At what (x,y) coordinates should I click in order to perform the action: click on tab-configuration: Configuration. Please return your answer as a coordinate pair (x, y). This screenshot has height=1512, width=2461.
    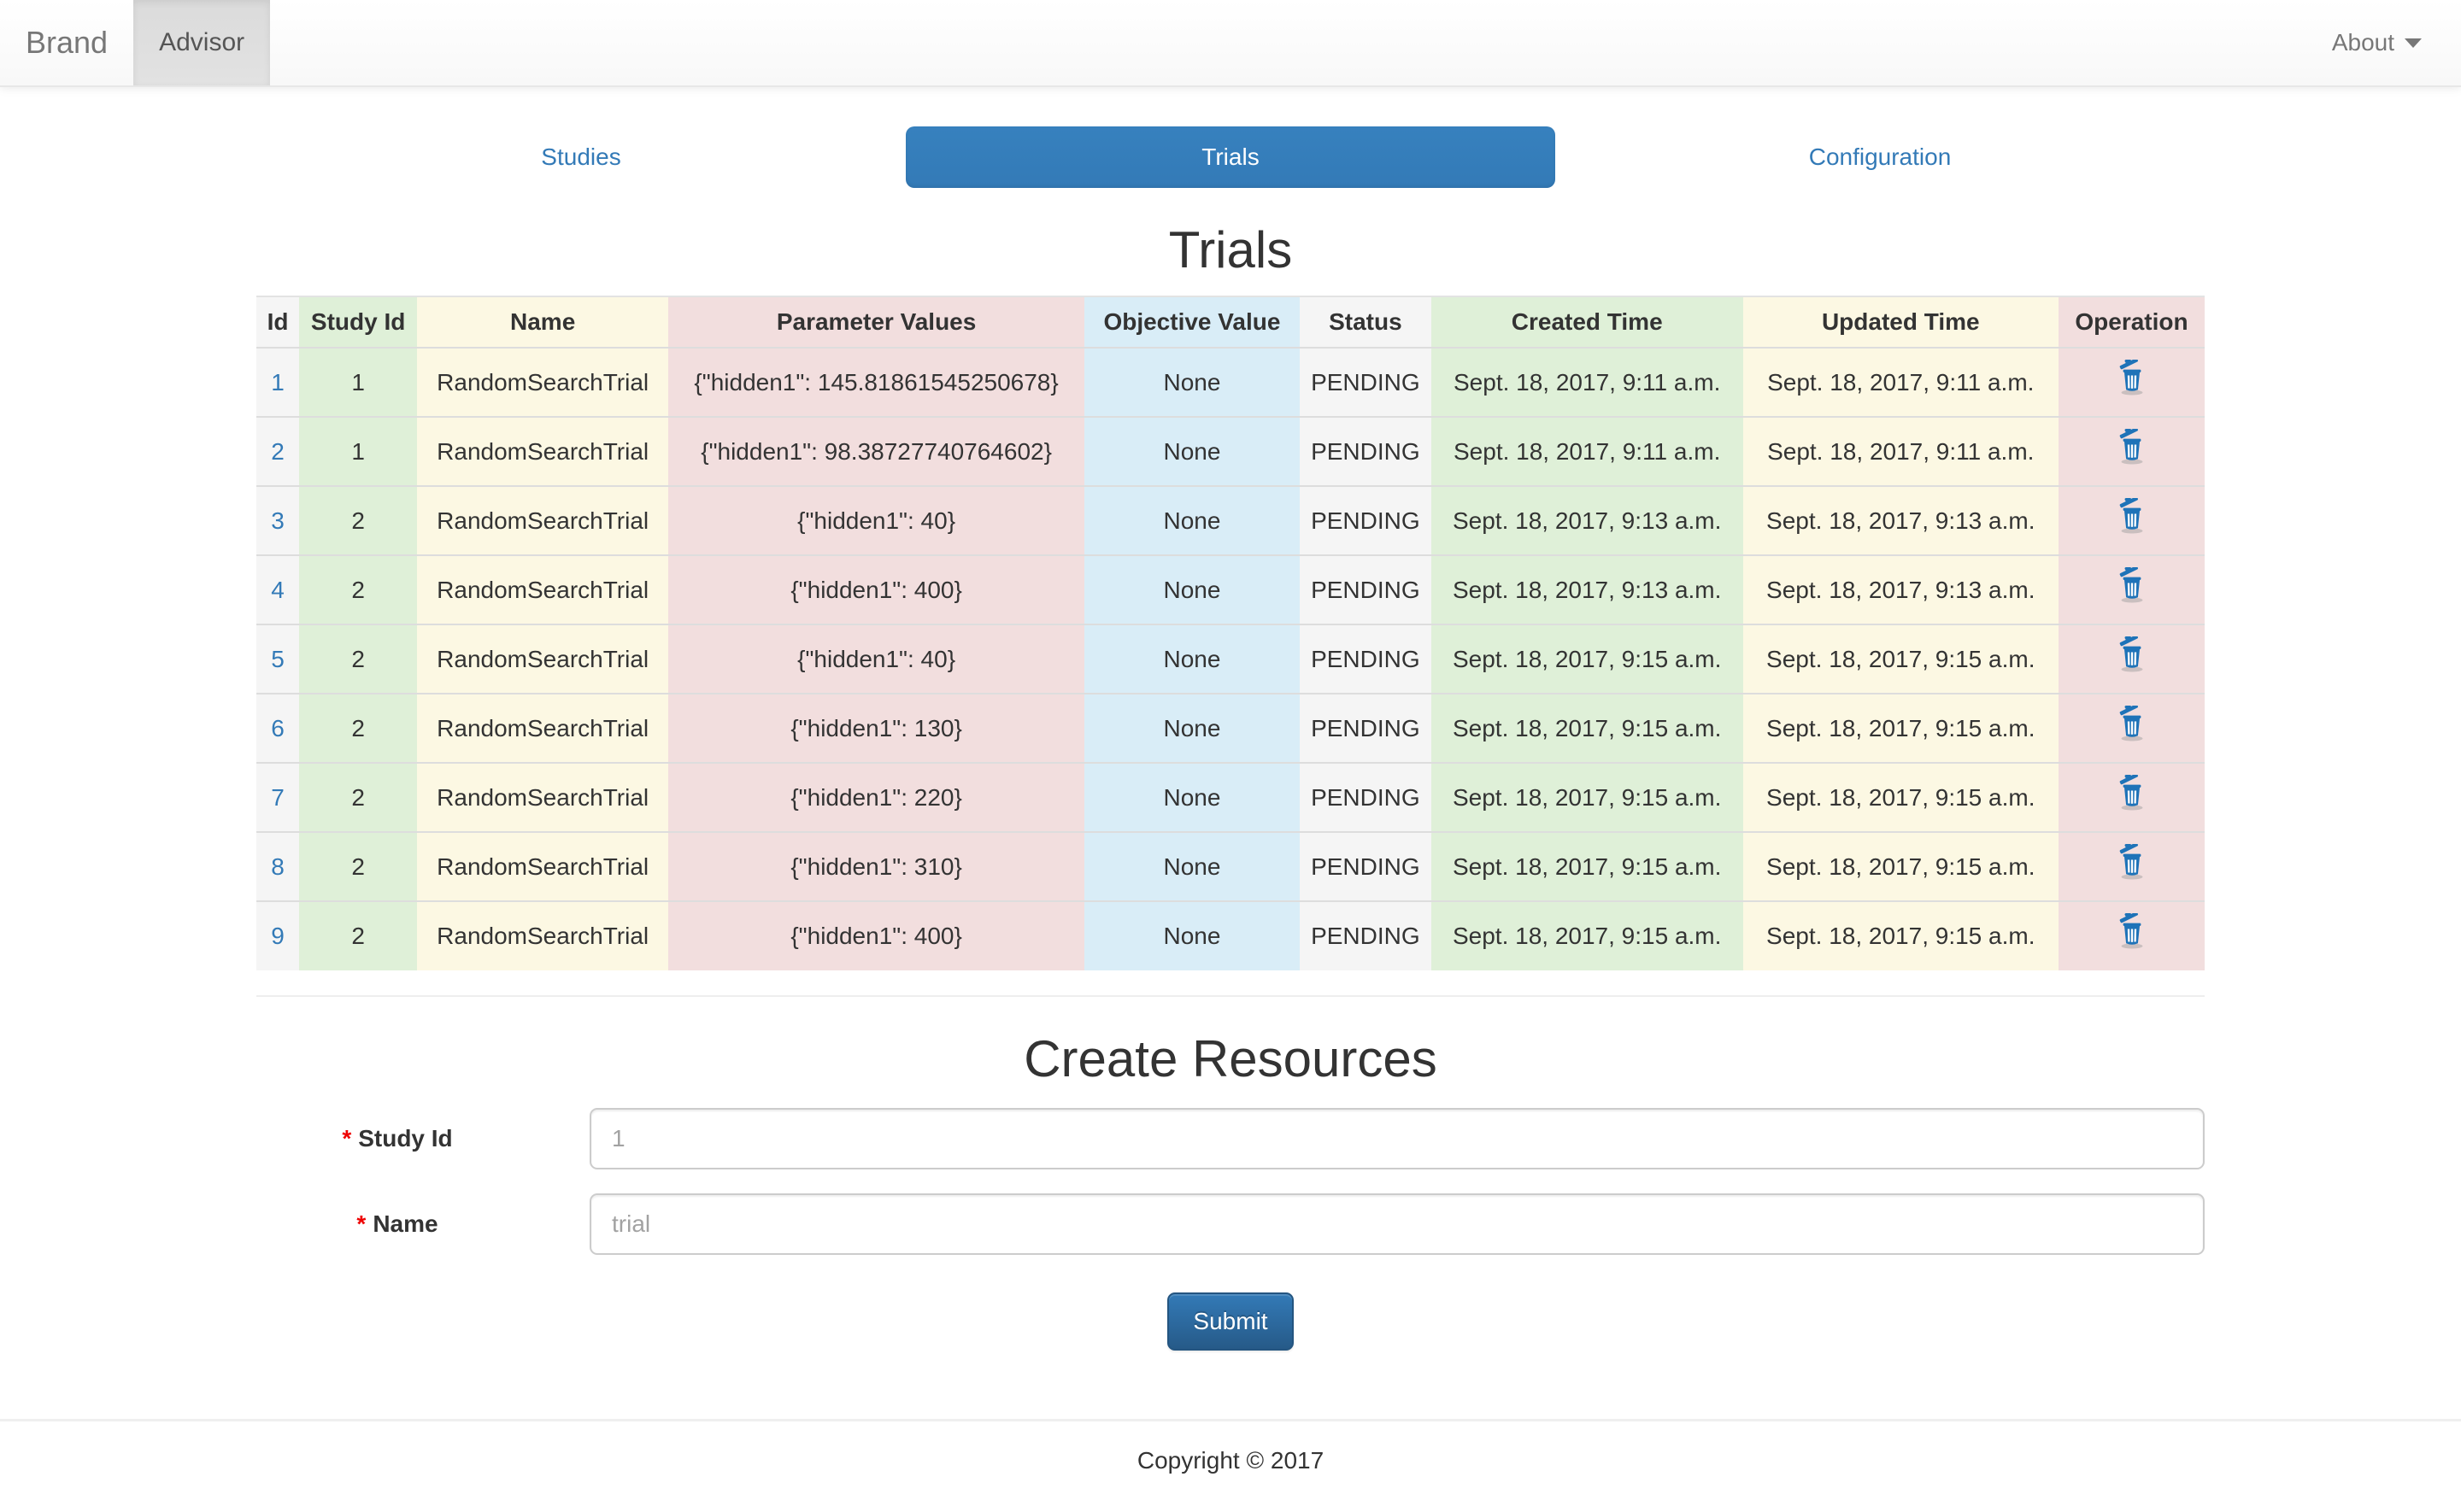
    Looking at the image, I should click on (1880, 157).